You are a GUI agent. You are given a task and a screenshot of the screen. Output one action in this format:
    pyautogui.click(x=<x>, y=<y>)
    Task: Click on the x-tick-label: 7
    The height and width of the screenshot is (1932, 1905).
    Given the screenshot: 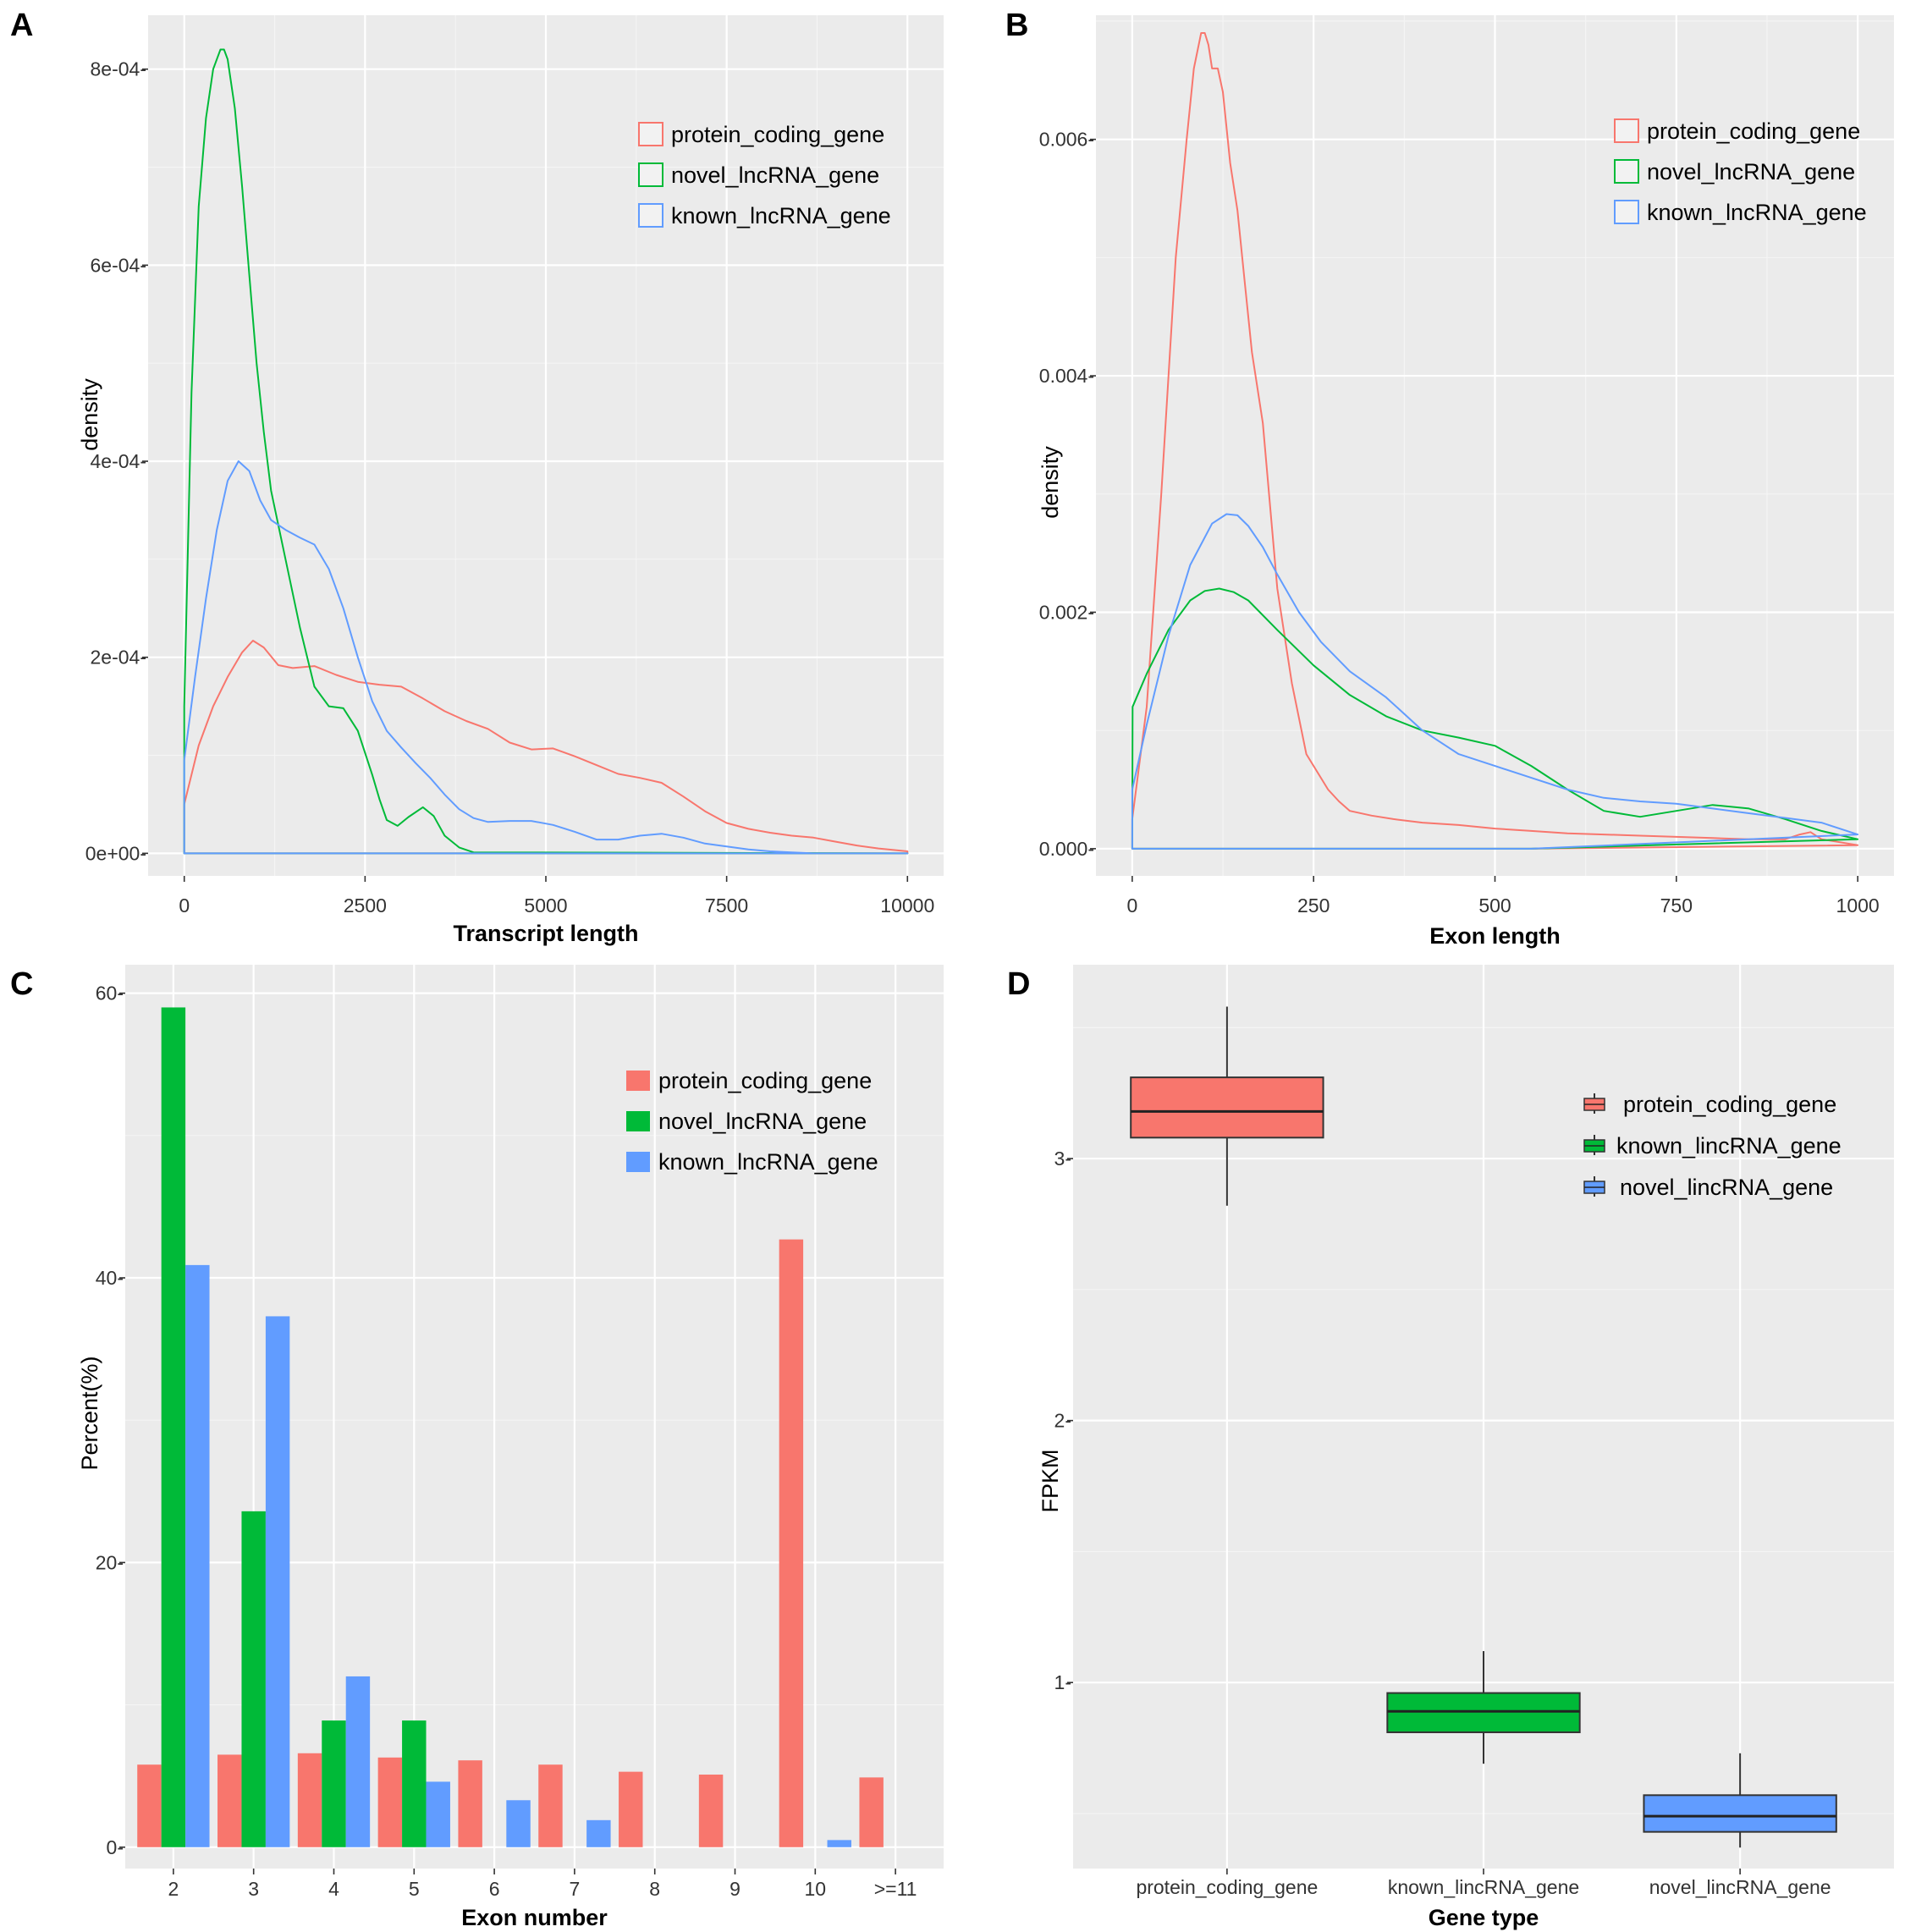 What is the action you would take?
    pyautogui.click(x=575, y=1889)
    